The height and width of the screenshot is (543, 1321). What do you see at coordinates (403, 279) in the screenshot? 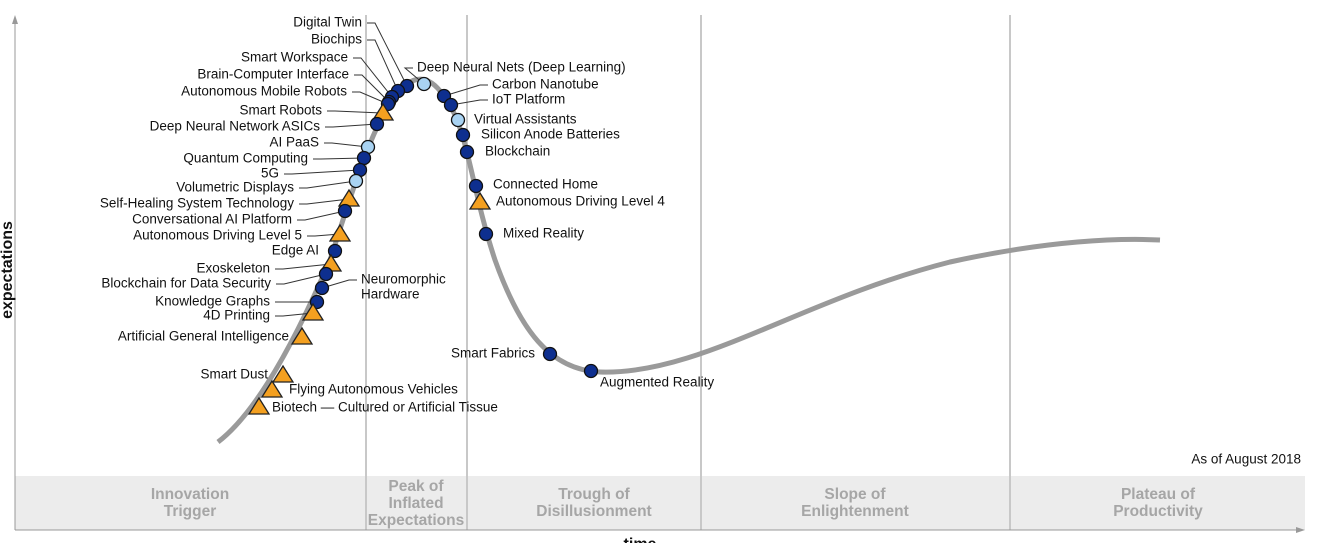
I see `tech-label: Neuromorphic` at bounding box center [403, 279].